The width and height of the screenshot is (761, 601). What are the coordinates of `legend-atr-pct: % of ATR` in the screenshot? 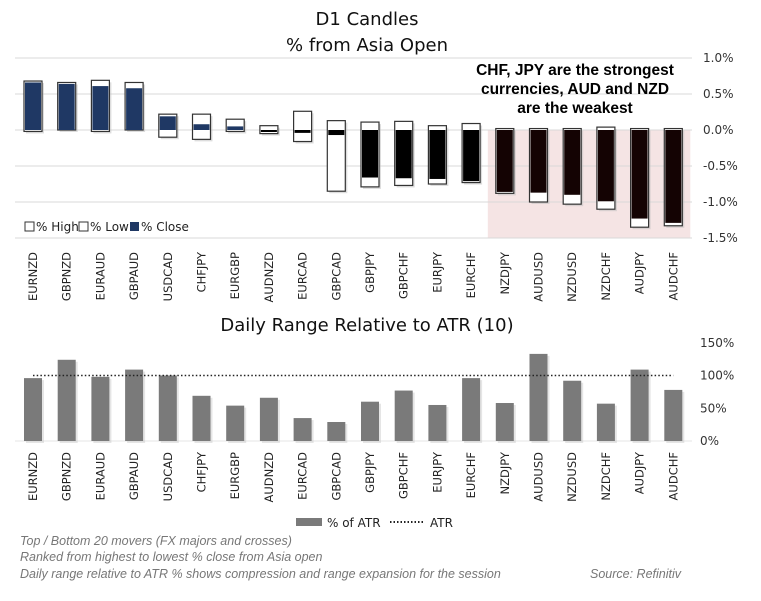 It's located at (354, 523).